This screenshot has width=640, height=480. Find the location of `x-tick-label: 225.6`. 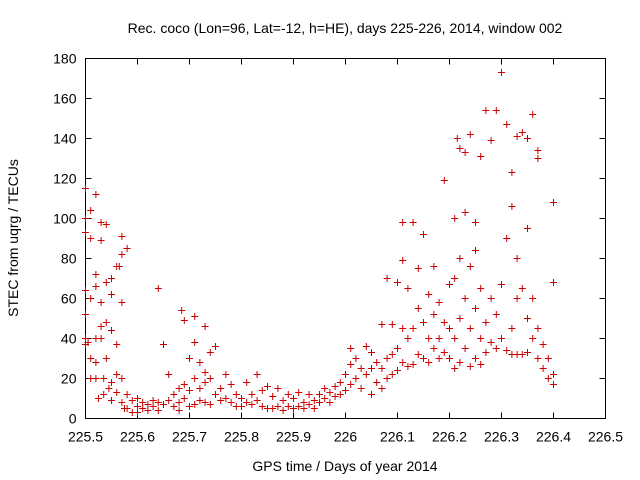

x-tick-label: 225.6 is located at coordinates (137, 437).